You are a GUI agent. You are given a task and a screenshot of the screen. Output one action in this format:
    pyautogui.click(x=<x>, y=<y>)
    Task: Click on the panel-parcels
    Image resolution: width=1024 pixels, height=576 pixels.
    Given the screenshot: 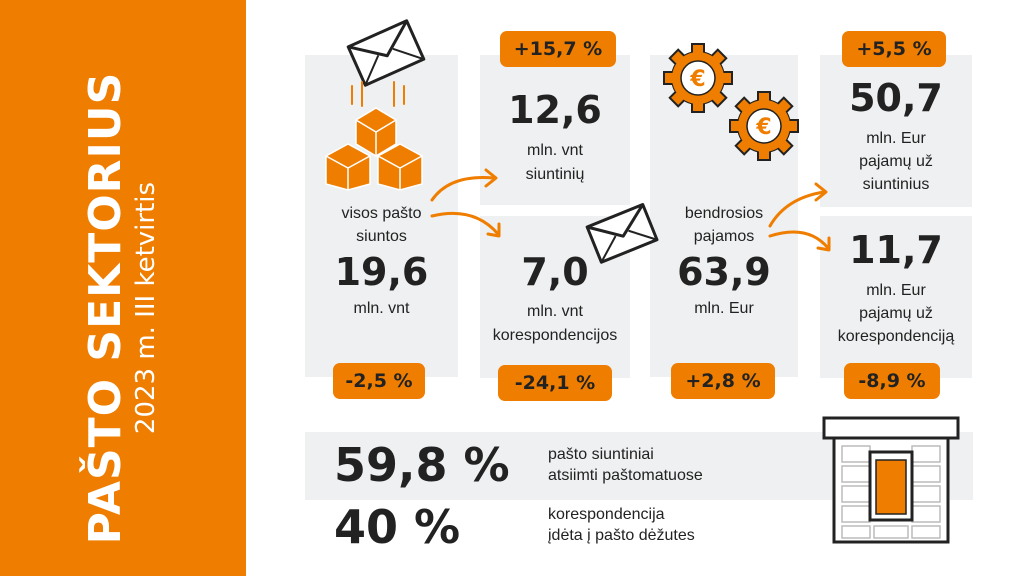 What is the action you would take?
    pyautogui.click(x=555, y=130)
    